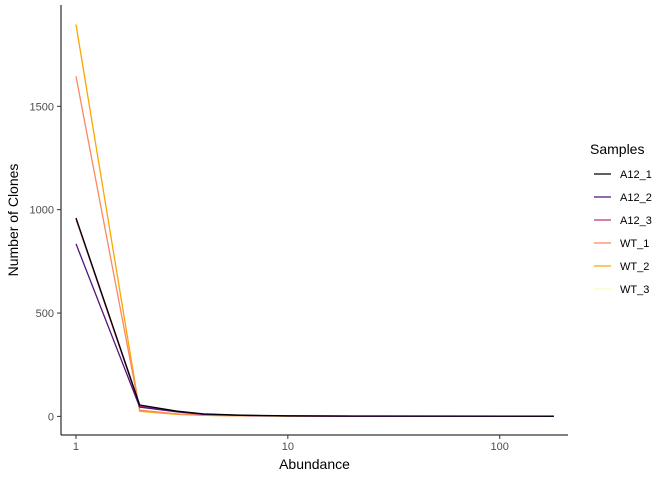 Image resolution: width=672 pixels, height=480 pixels. What do you see at coordinates (617, 149) in the screenshot?
I see `legend-title: Samples` at bounding box center [617, 149].